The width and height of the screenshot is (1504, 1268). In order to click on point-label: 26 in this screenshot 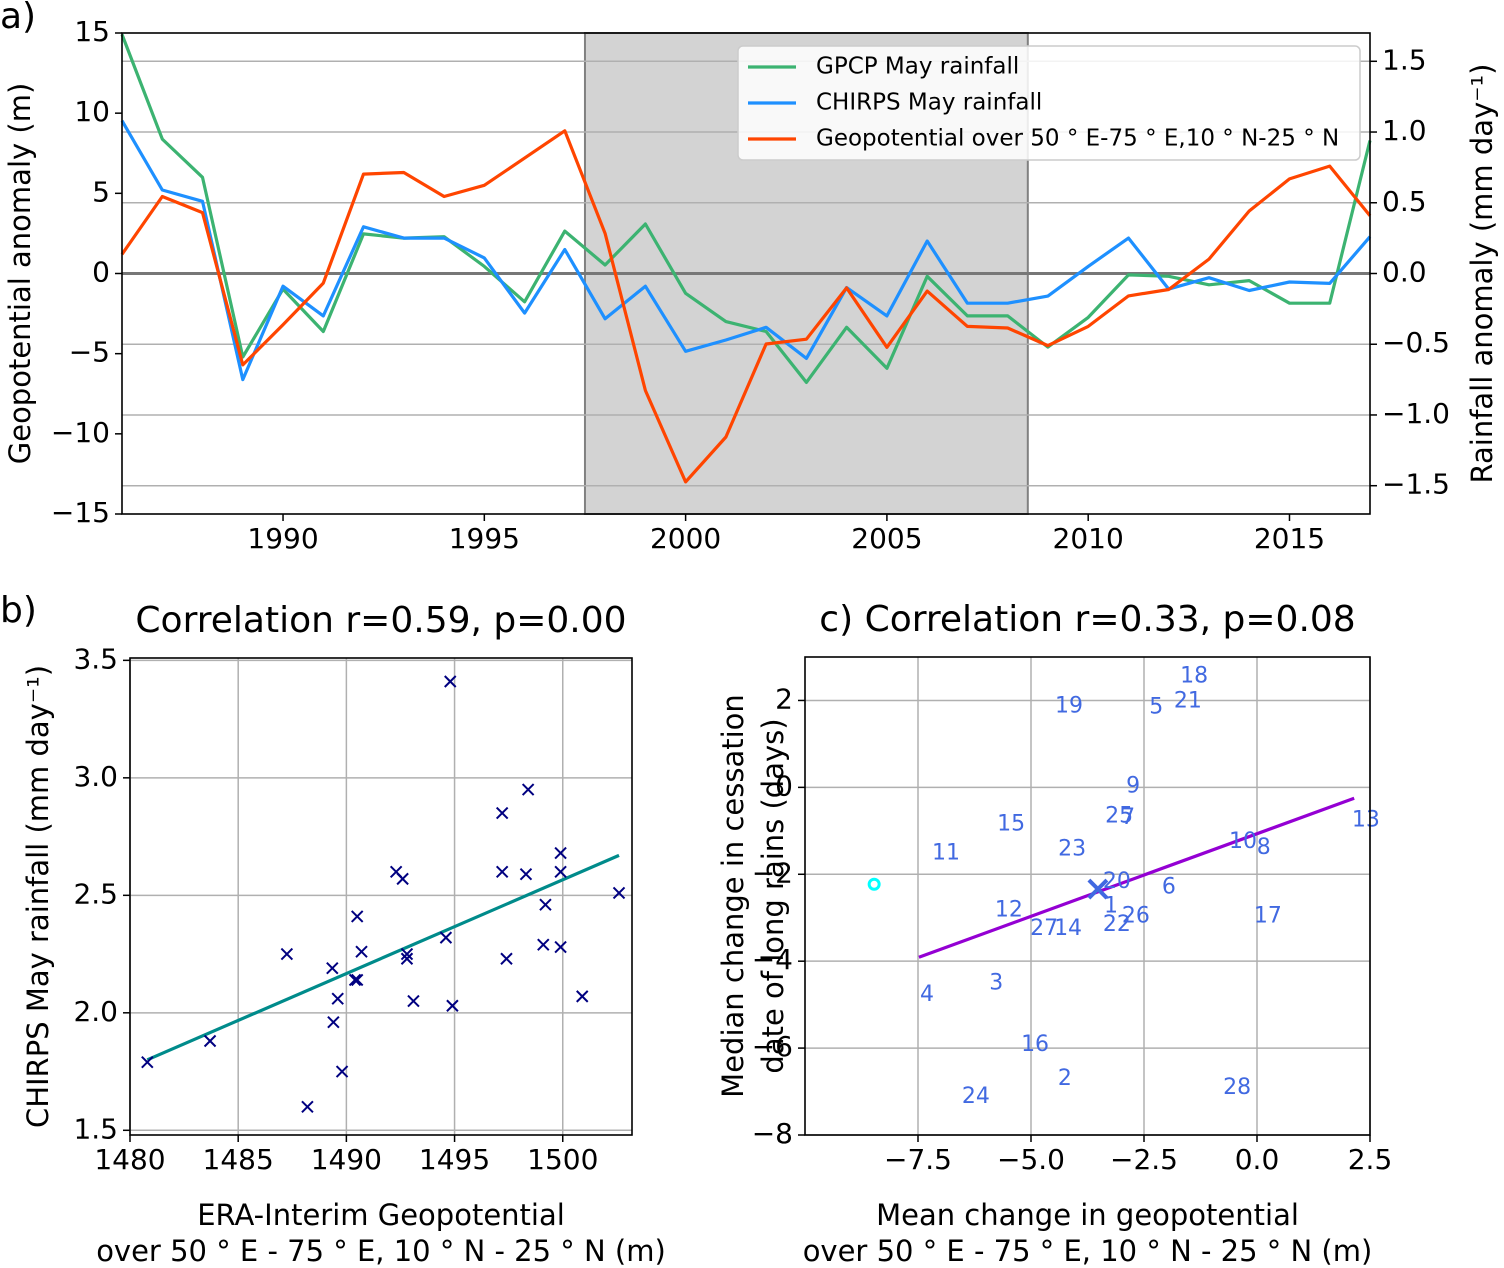, I will do `click(1136, 915)`.